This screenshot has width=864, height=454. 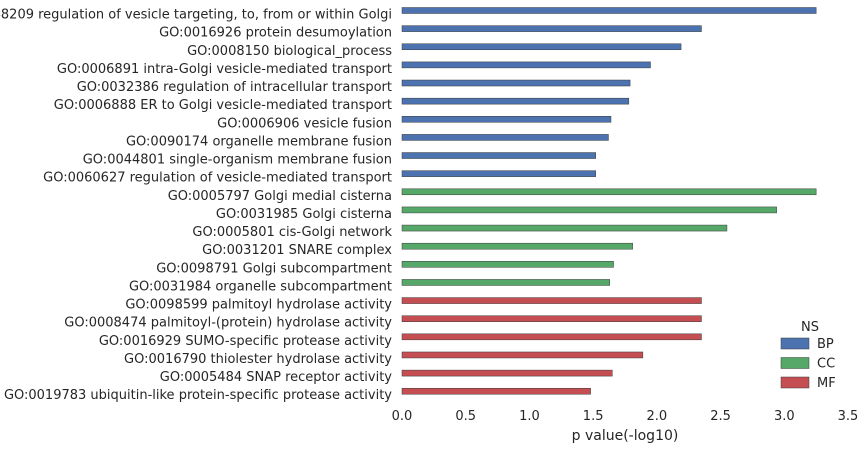 I want to click on x-tick-label: 0.5, so click(x=465, y=416).